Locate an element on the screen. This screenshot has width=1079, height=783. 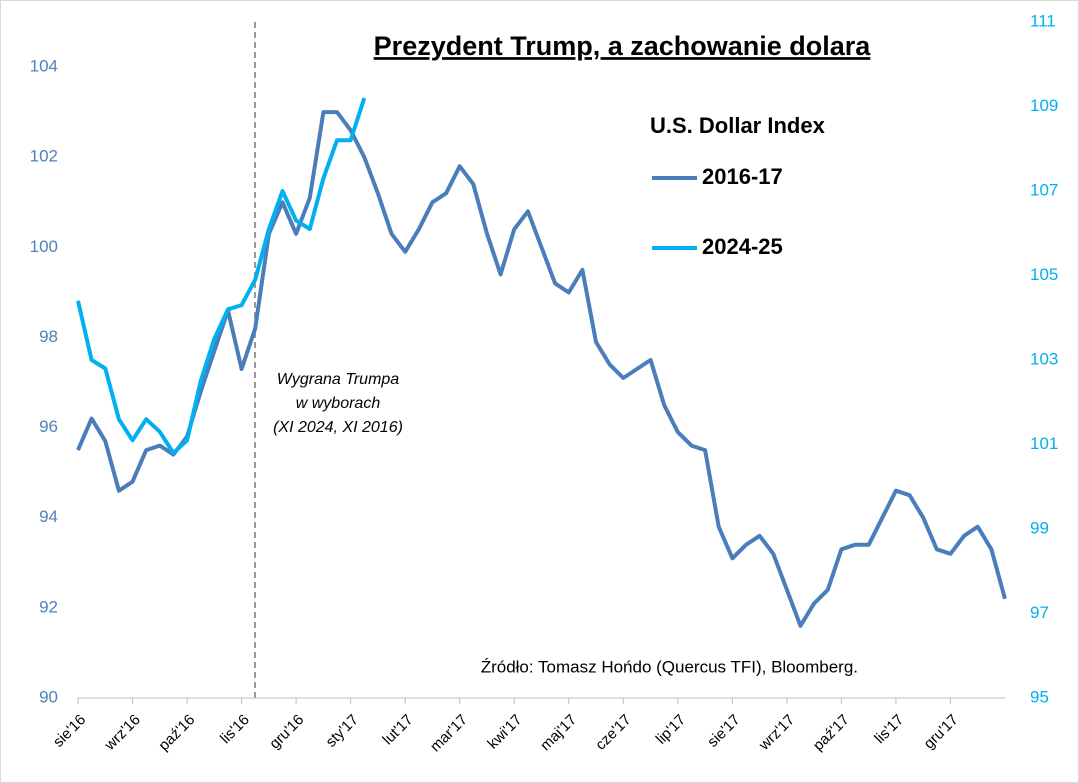
y-tick-label: 96 is located at coordinates (48, 426).